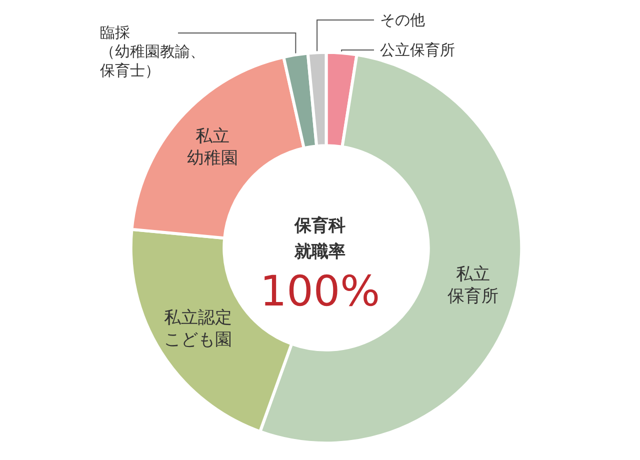 The height and width of the screenshot is (460, 640). What do you see at coordinates (402, 20) in the screenshot?
I see `slice-label: その他` at bounding box center [402, 20].